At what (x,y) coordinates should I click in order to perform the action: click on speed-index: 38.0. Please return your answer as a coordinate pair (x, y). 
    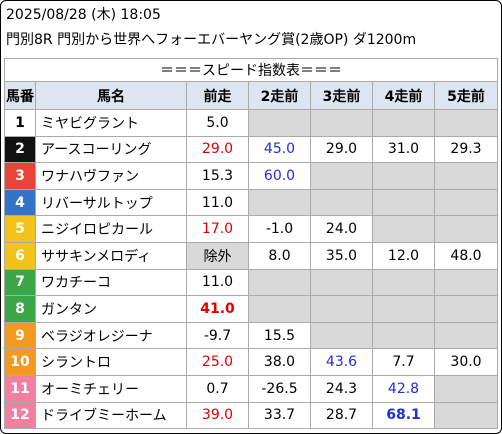
    Looking at the image, I should click on (280, 362).